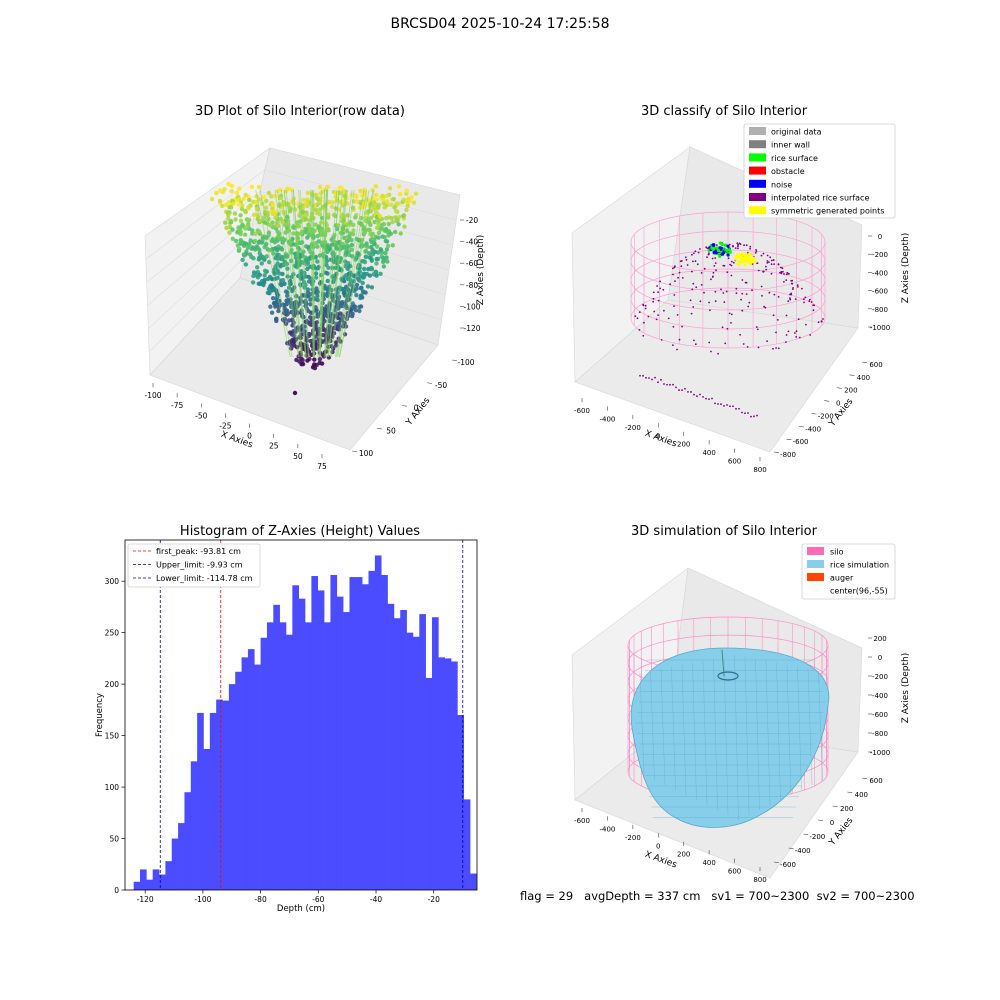 The width and height of the screenshot is (1000, 1000). I want to click on panel2-legend-label: obstacle, so click(788, 171).